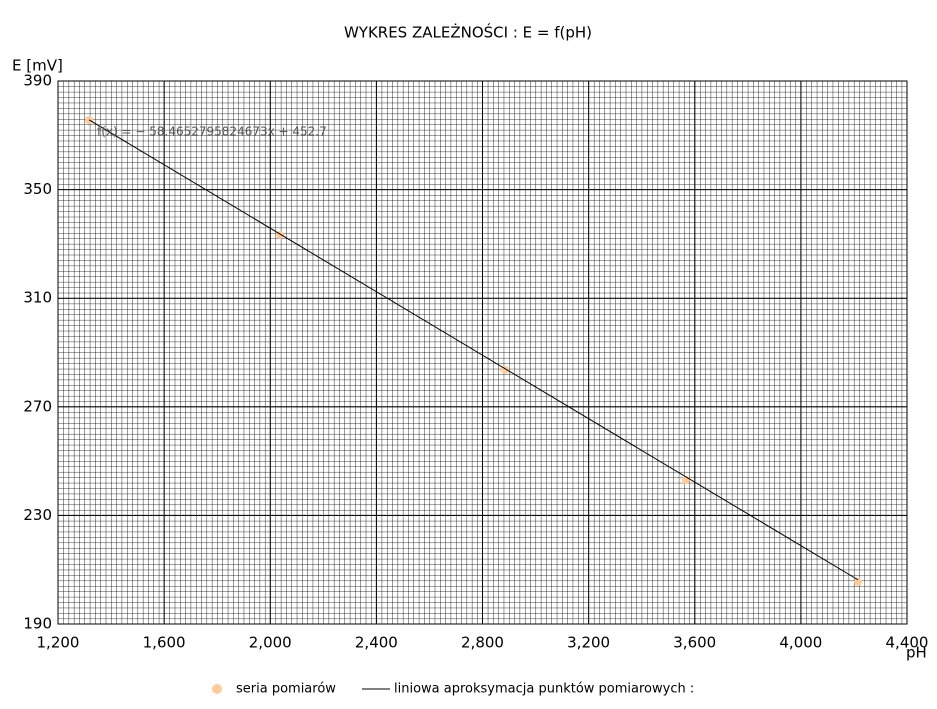 This screenshot has height=709, width=937. I want to click on legend-marker, so click(217, 689).